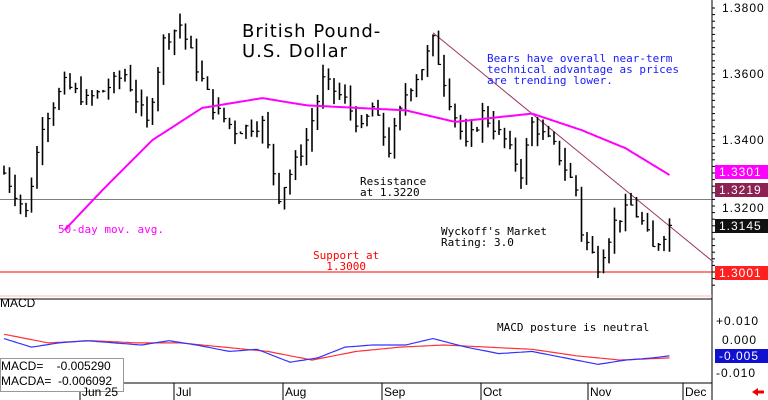 Image resolution: width=768 pixels, height=400 pixels. I want to click on ma-price-tag: 1.3301, so click(741, 172).